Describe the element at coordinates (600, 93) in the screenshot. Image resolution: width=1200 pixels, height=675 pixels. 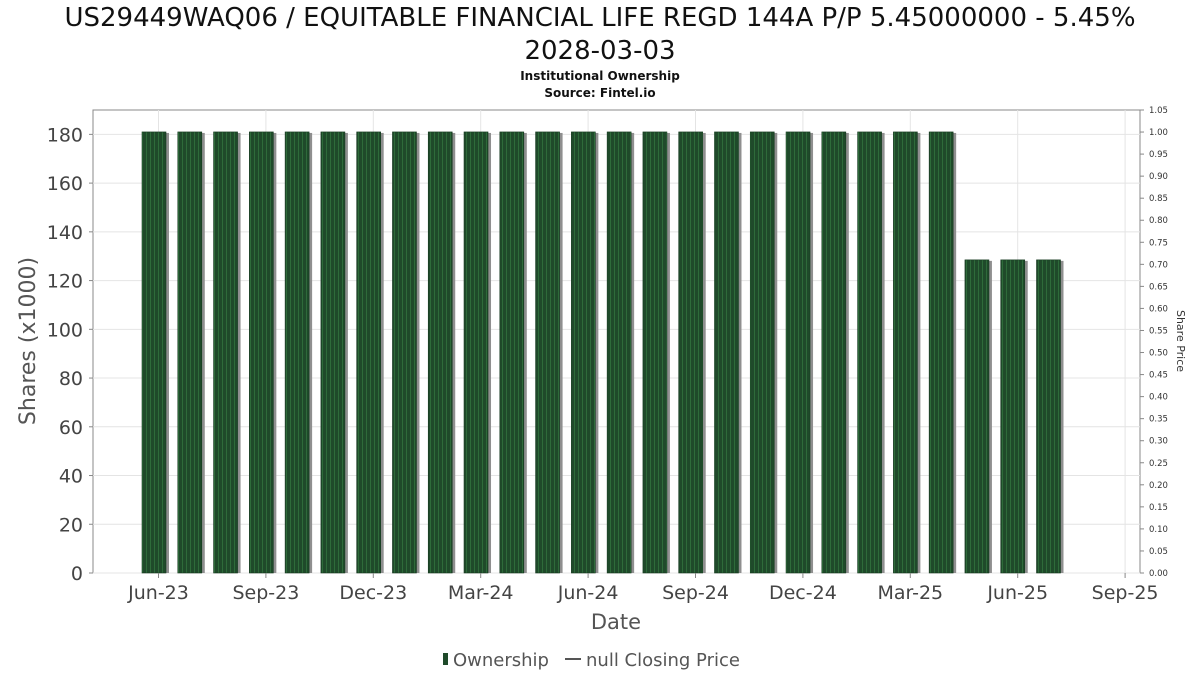
I see `chart-source: Source: Fintel.io` at that location.